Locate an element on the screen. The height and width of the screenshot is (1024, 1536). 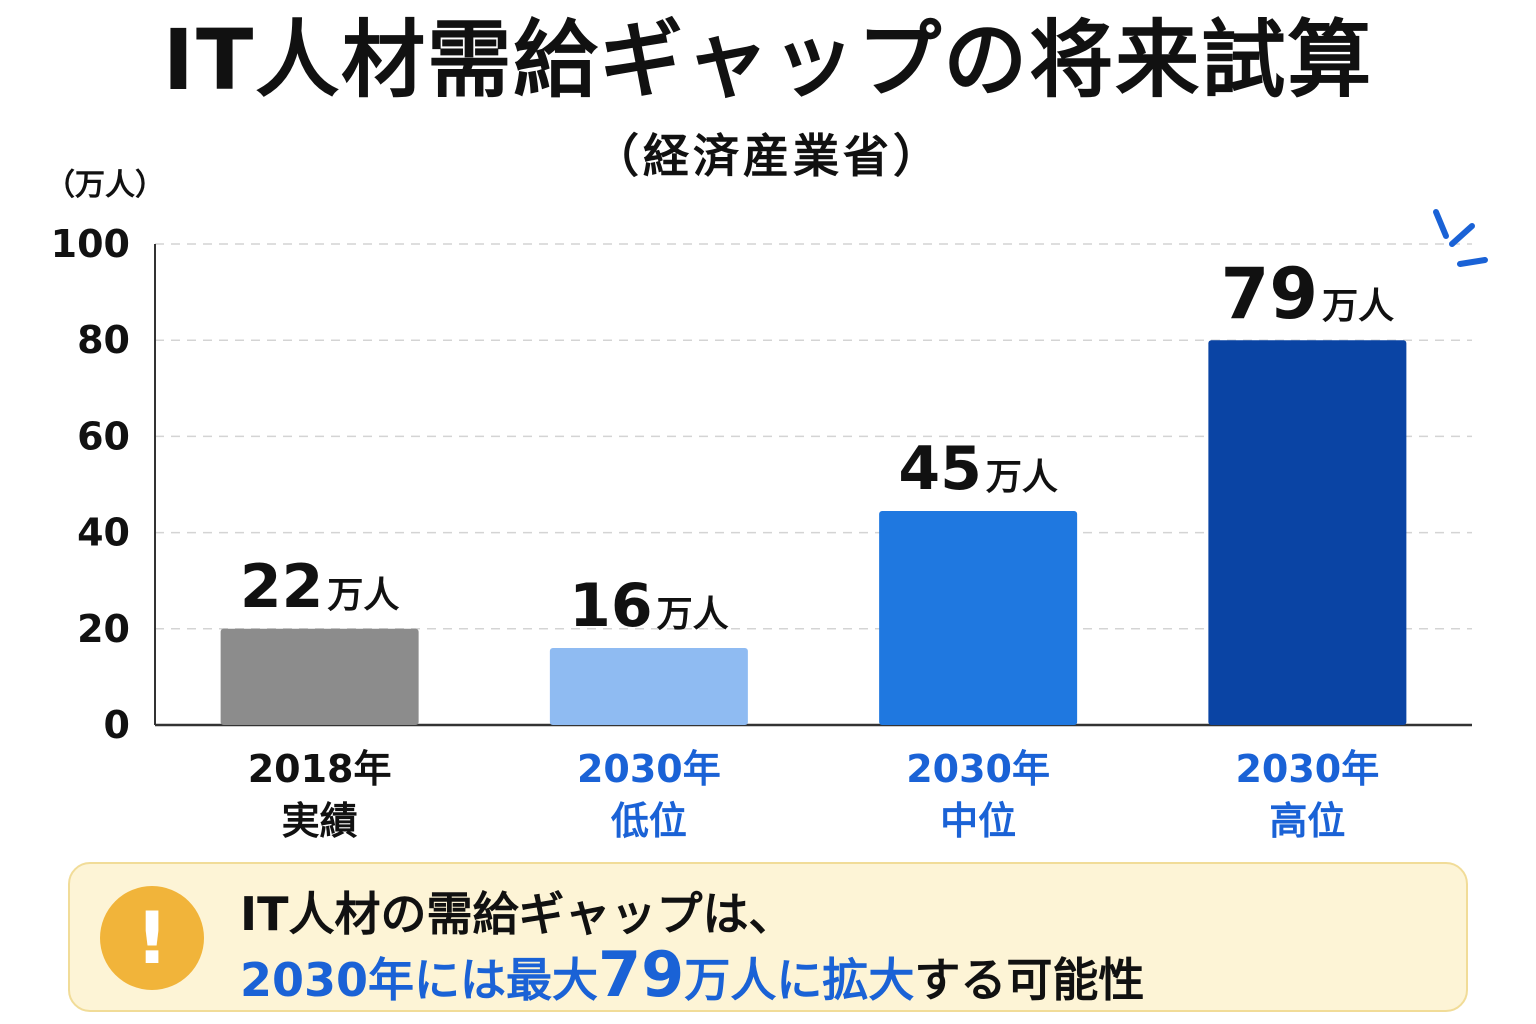
note-line-2: 2030年には最大79万人に拡大する可能性 is located at coordinates (692, 974).